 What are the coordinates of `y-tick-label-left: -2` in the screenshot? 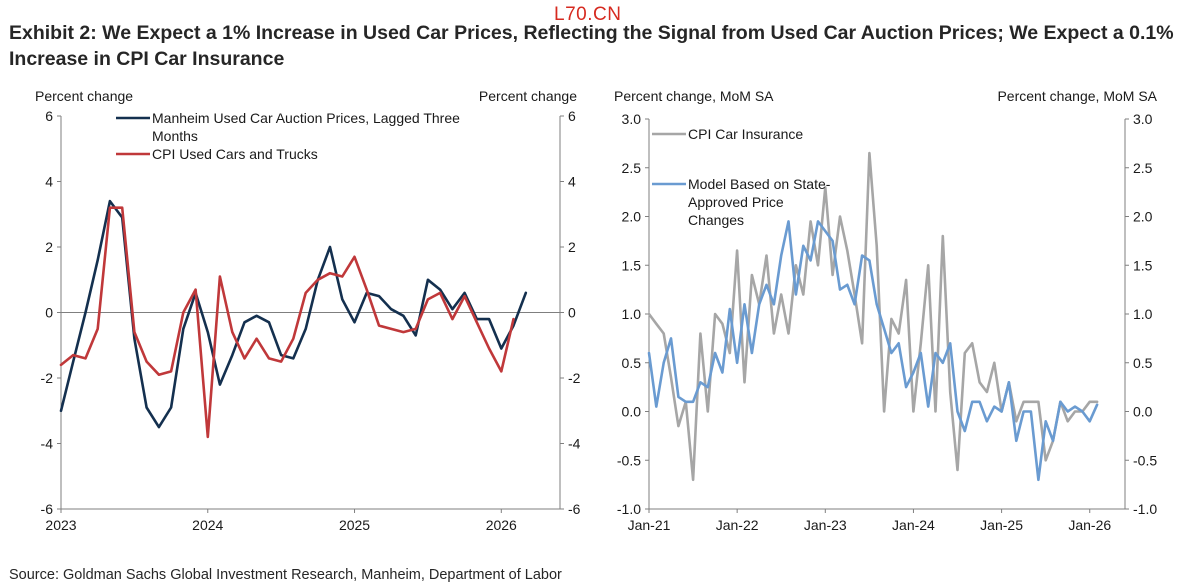 It's located at (47, 378).